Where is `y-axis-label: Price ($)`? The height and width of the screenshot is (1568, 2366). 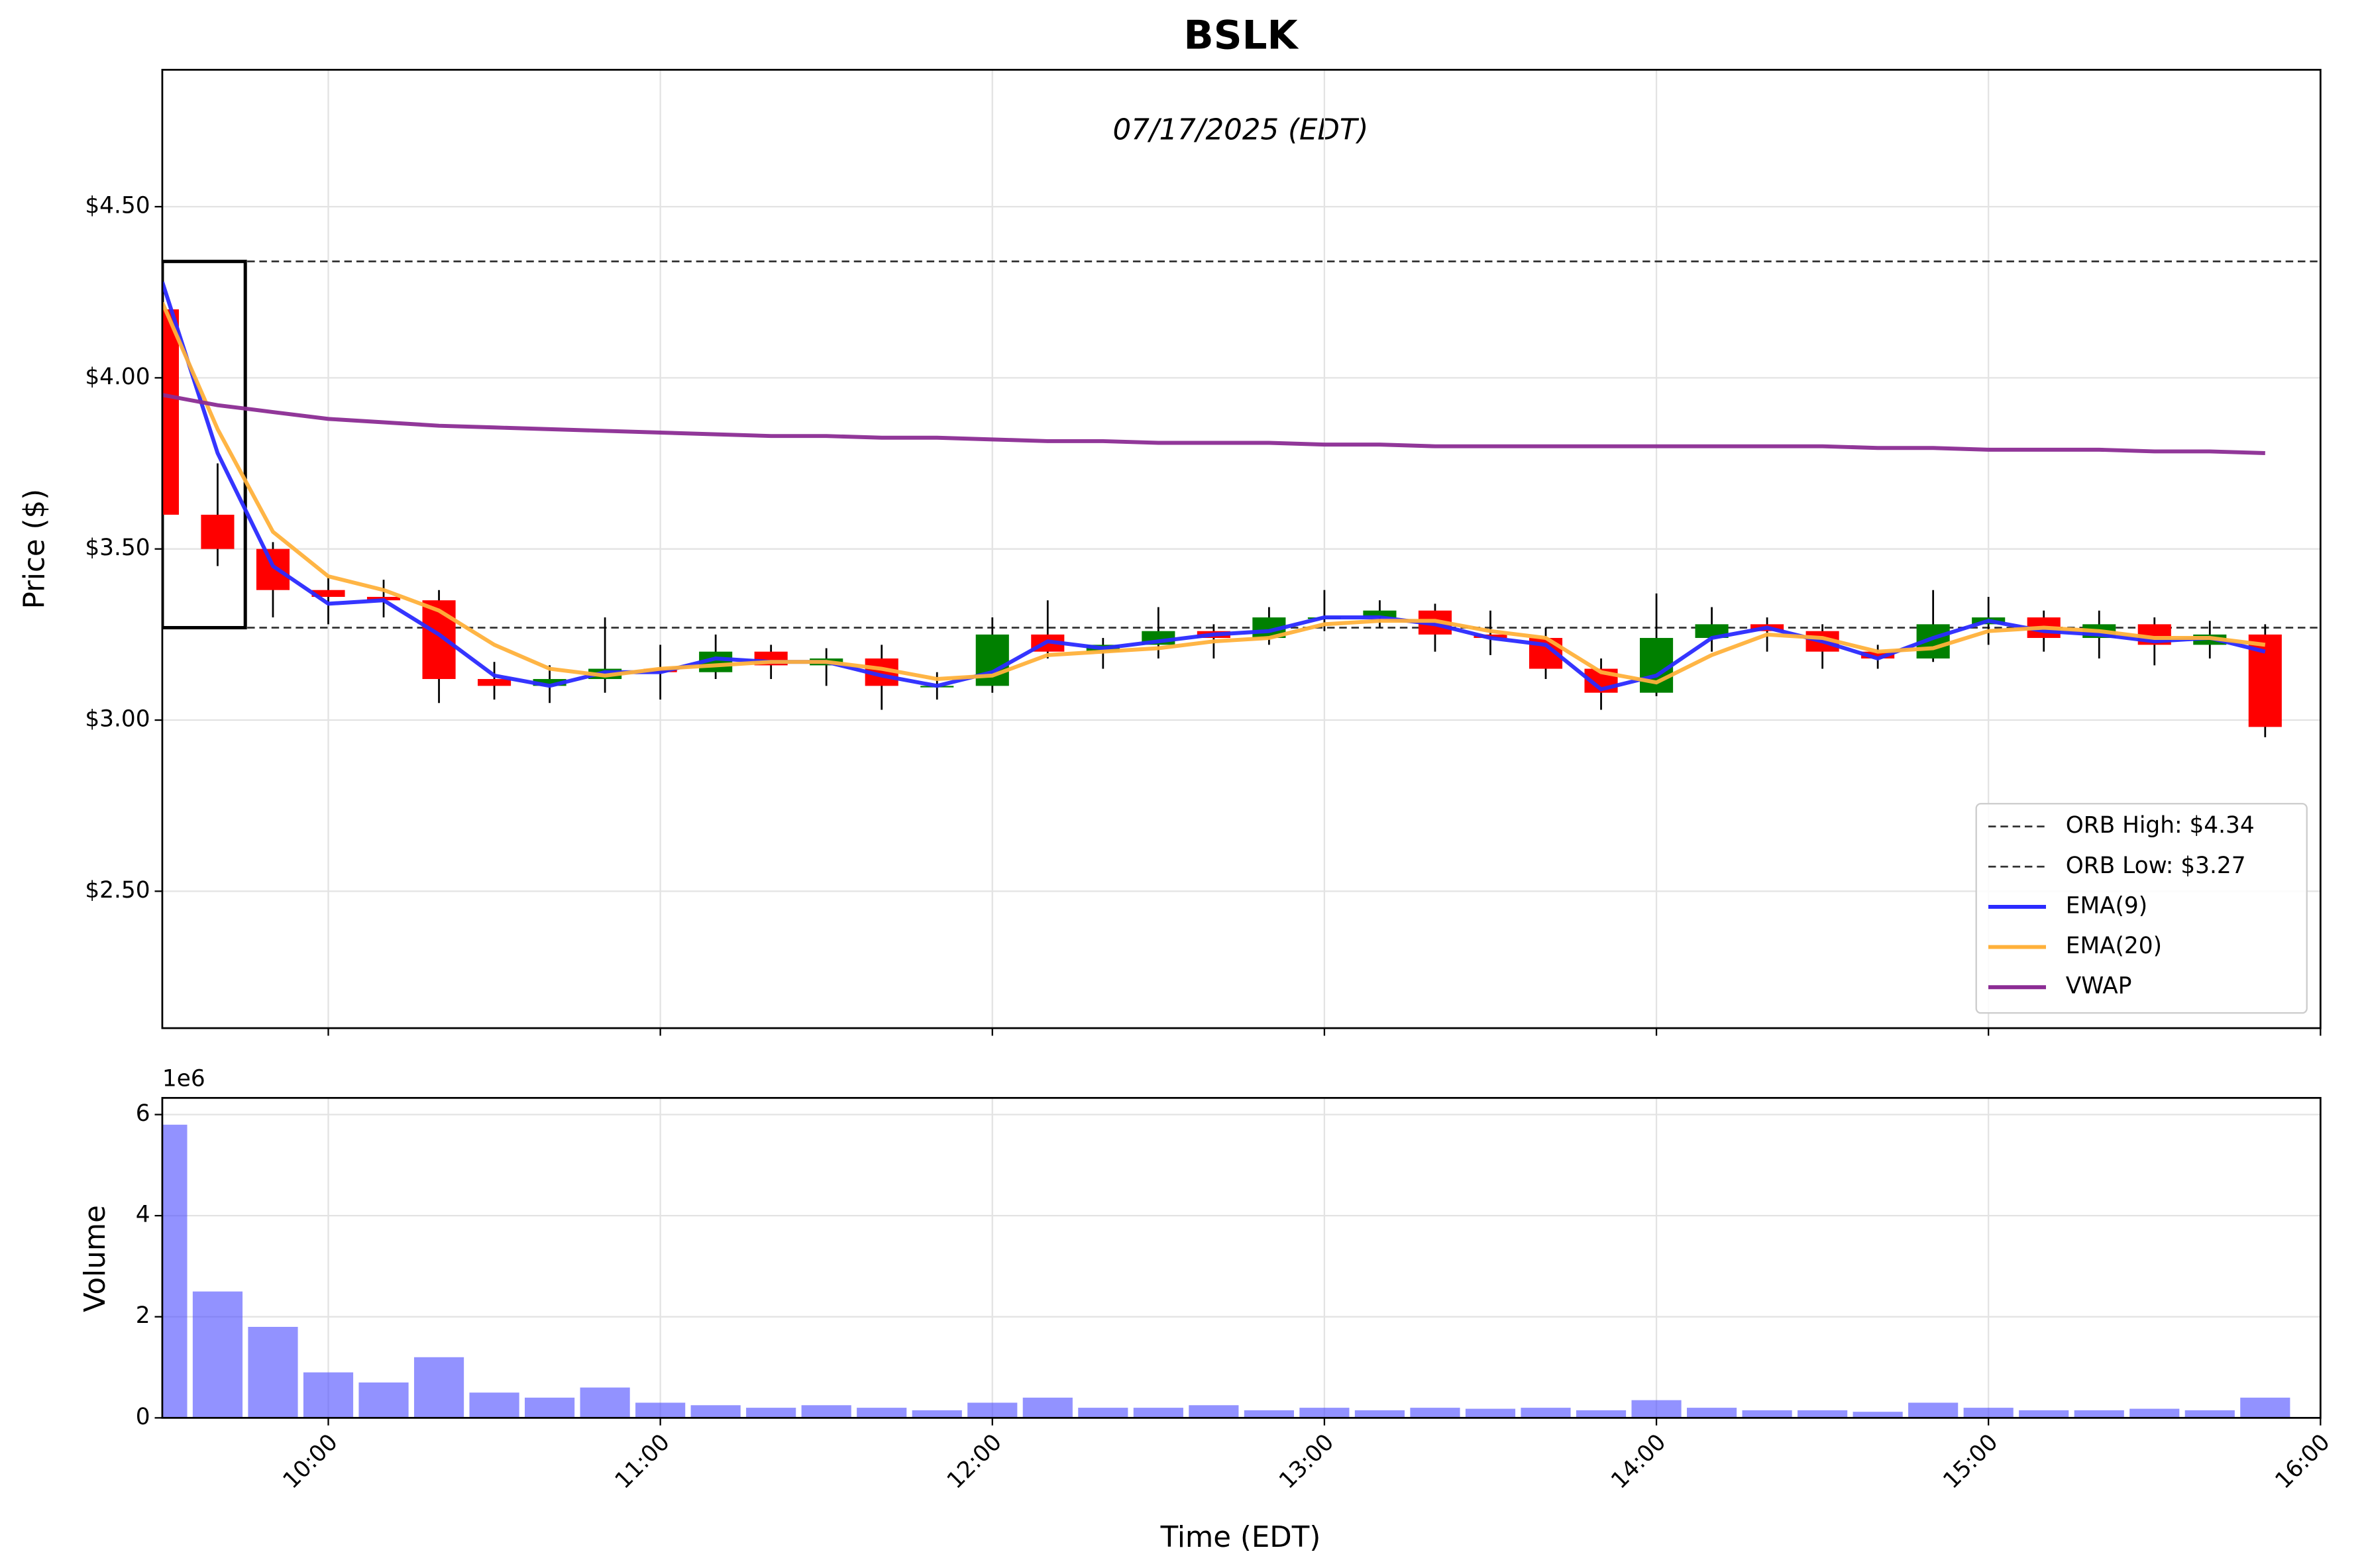 y-axis-label: Price ($) is located at coordinates (34, 549).